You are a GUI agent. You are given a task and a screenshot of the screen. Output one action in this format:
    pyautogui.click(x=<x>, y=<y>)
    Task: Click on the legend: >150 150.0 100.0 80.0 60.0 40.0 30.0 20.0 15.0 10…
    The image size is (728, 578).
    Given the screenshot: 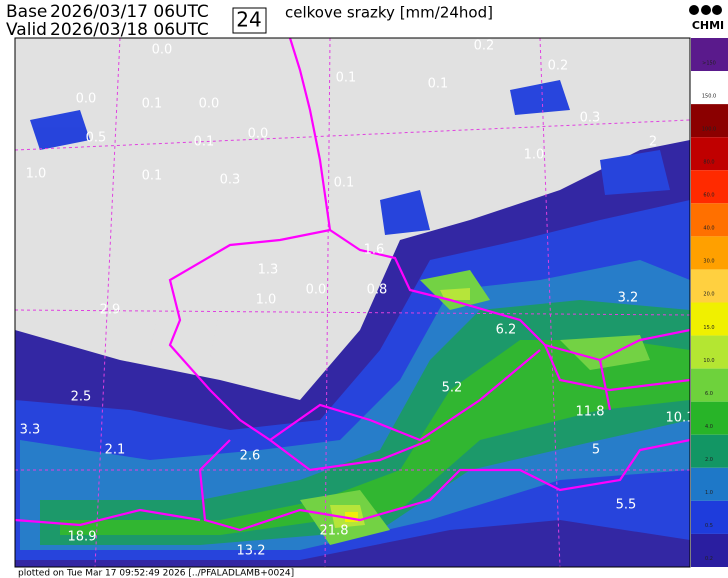 What is the action you would take?
    pyautogui.click(x=709, y=302)
    